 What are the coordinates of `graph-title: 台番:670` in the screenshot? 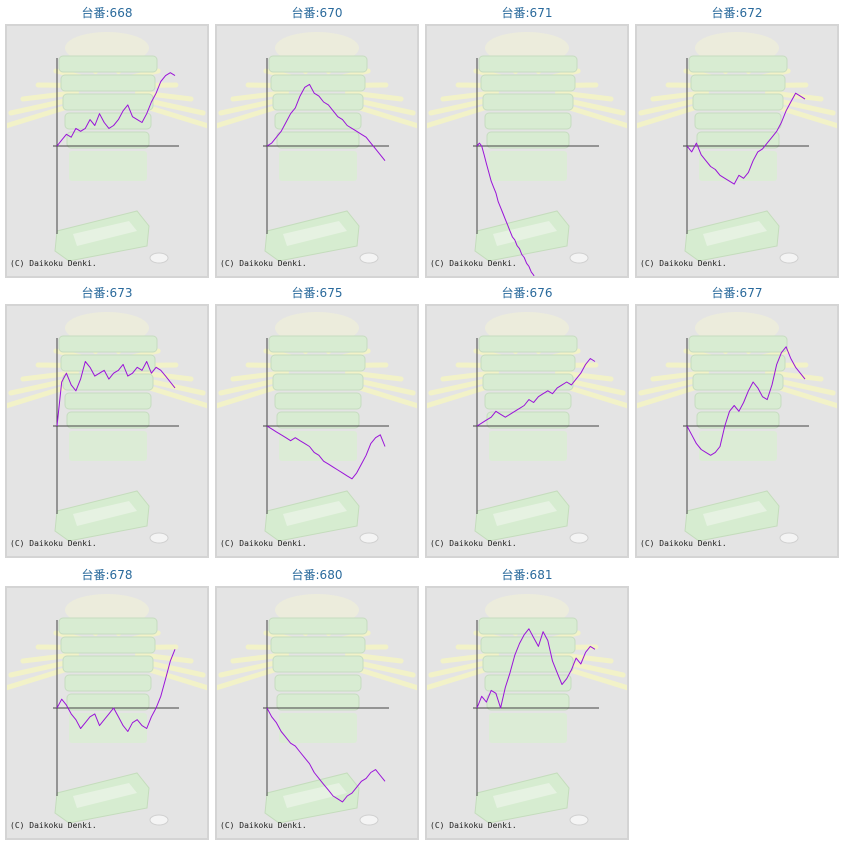 It's located at (317, 13).